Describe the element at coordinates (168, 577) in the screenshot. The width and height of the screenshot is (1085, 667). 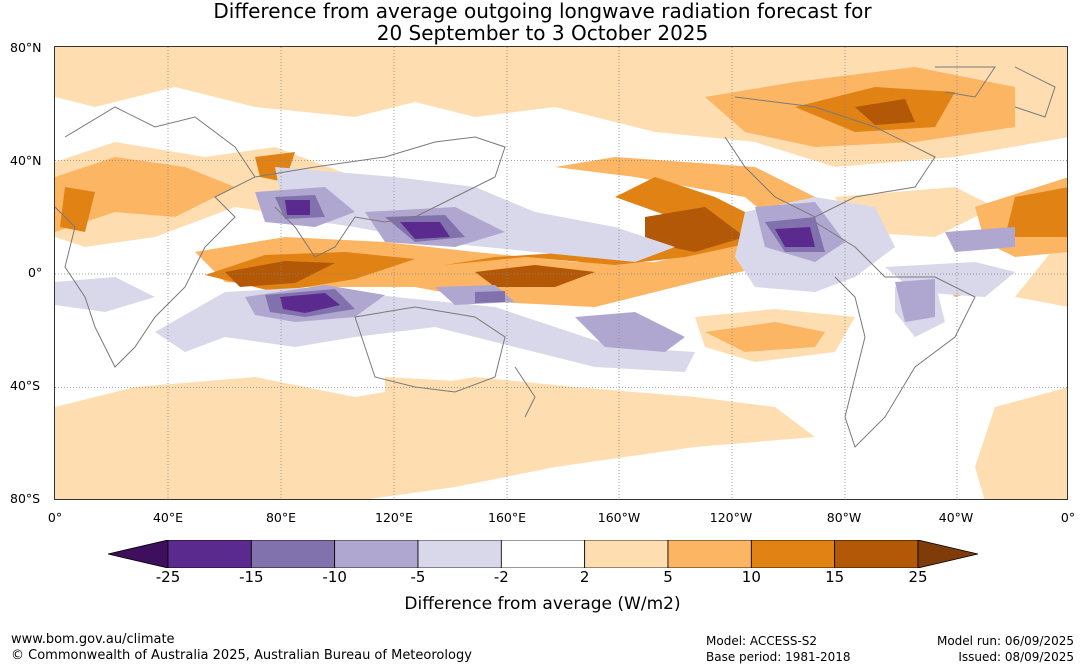
I see `colorbar-tick-label: -25` at that location.